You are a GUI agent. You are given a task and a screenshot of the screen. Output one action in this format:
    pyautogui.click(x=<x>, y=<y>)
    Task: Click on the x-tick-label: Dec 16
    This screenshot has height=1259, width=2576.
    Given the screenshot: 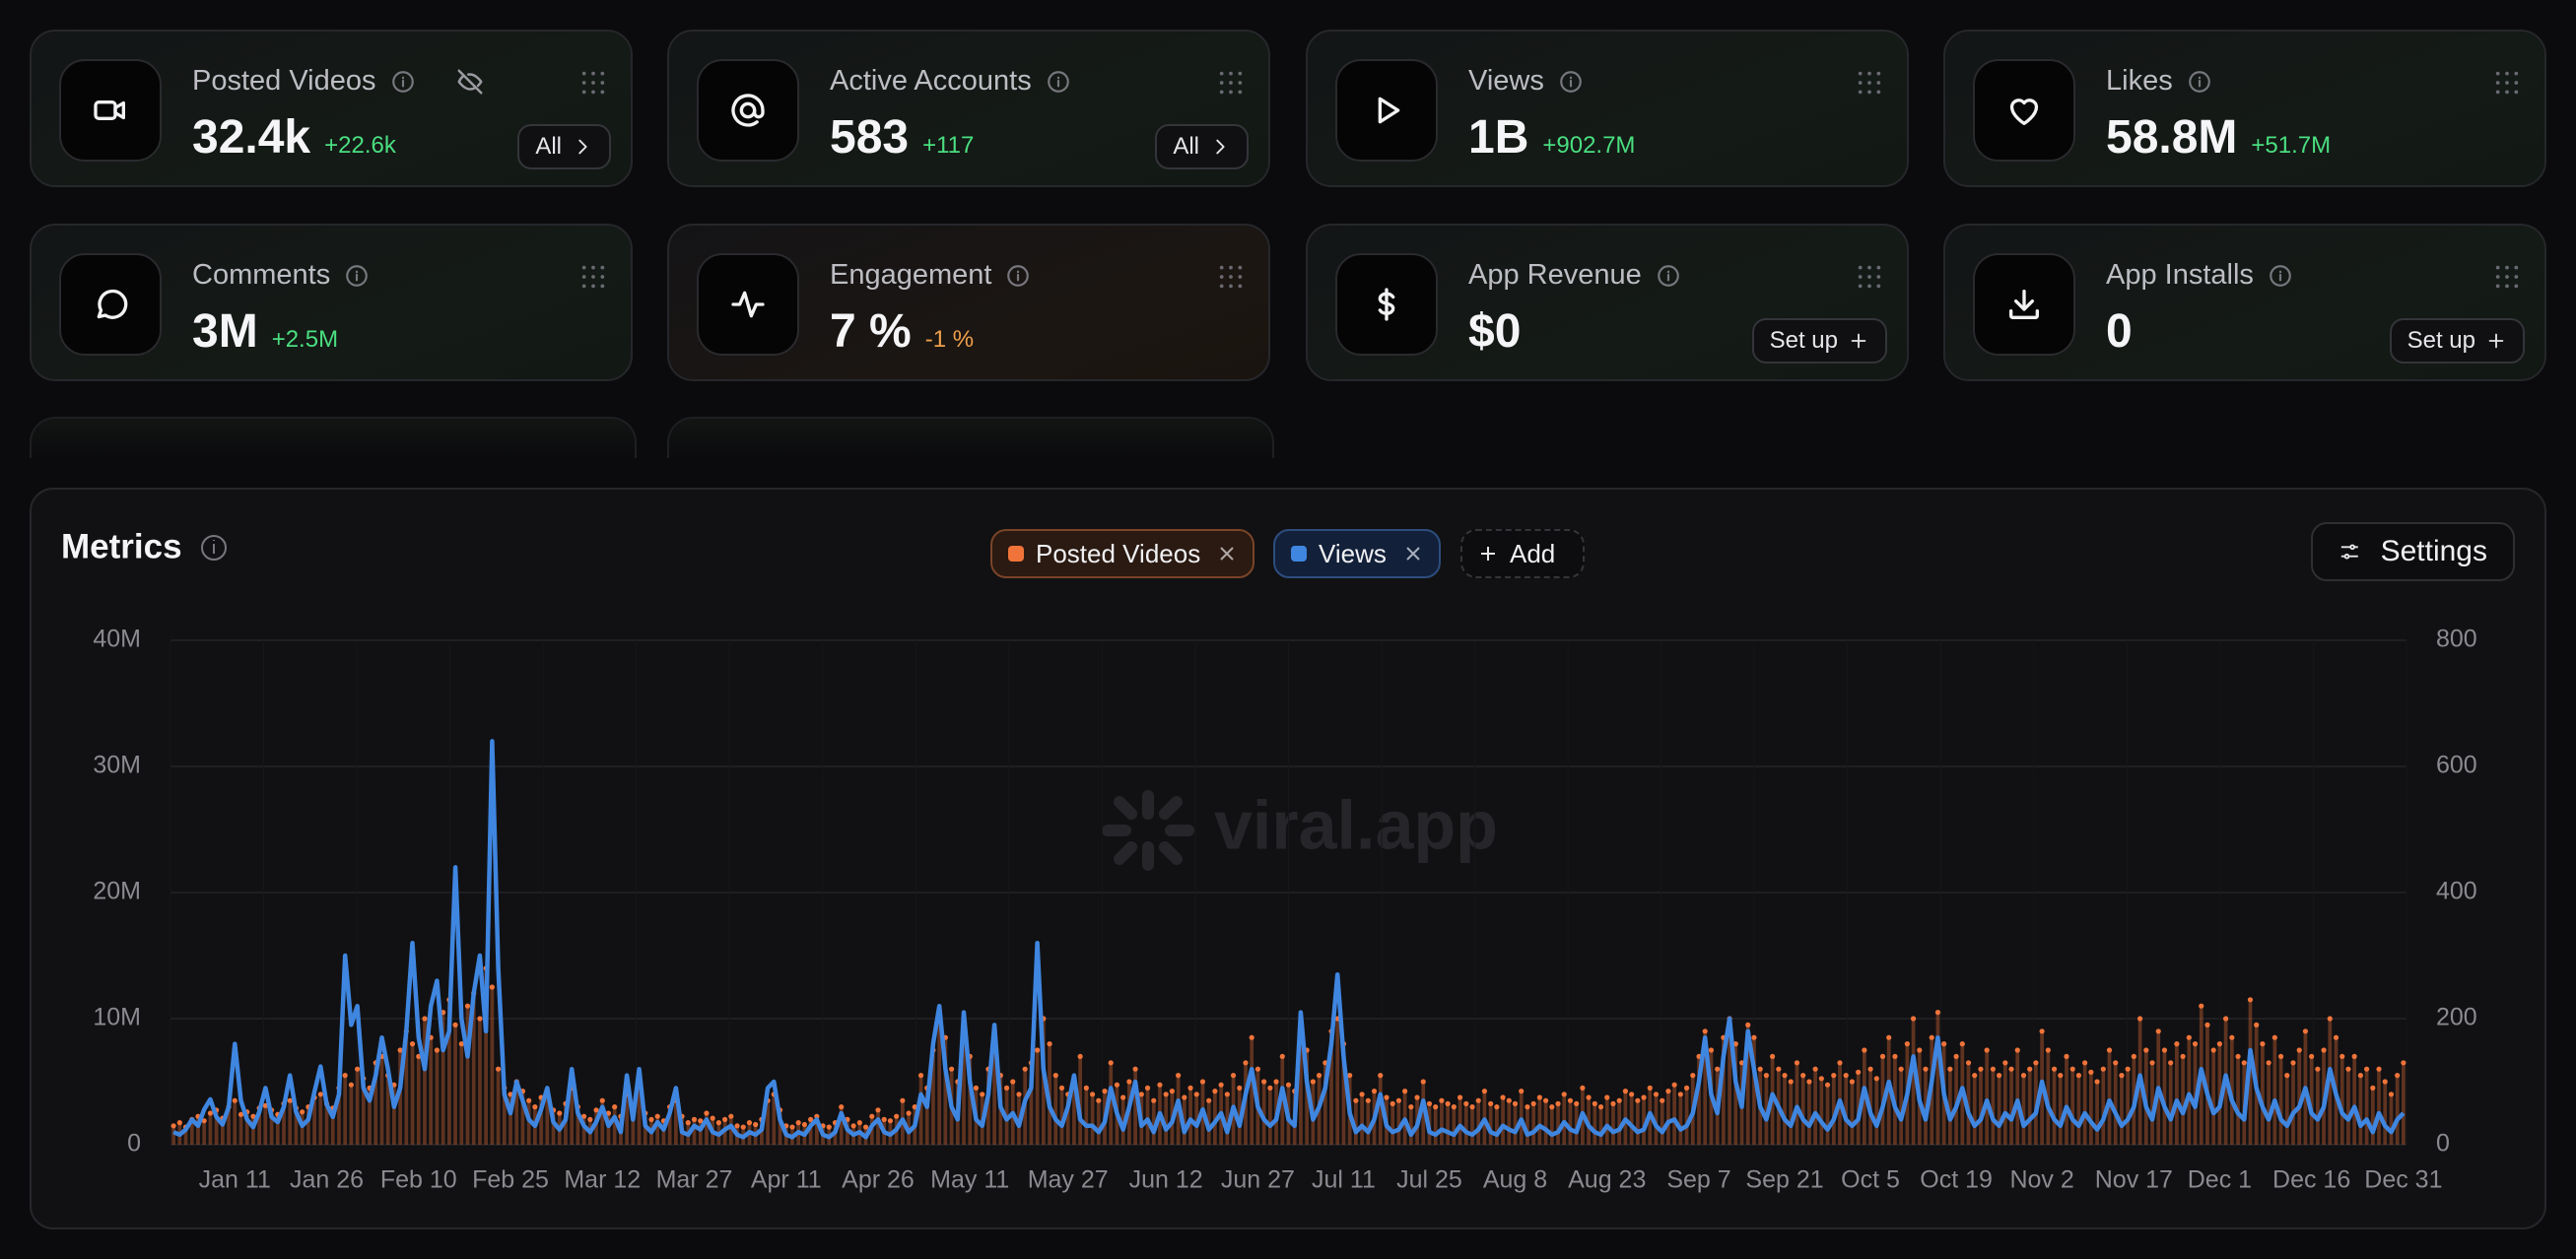 What is the action you would take?
    pyautogui.click(x=2311, y=1180)
    